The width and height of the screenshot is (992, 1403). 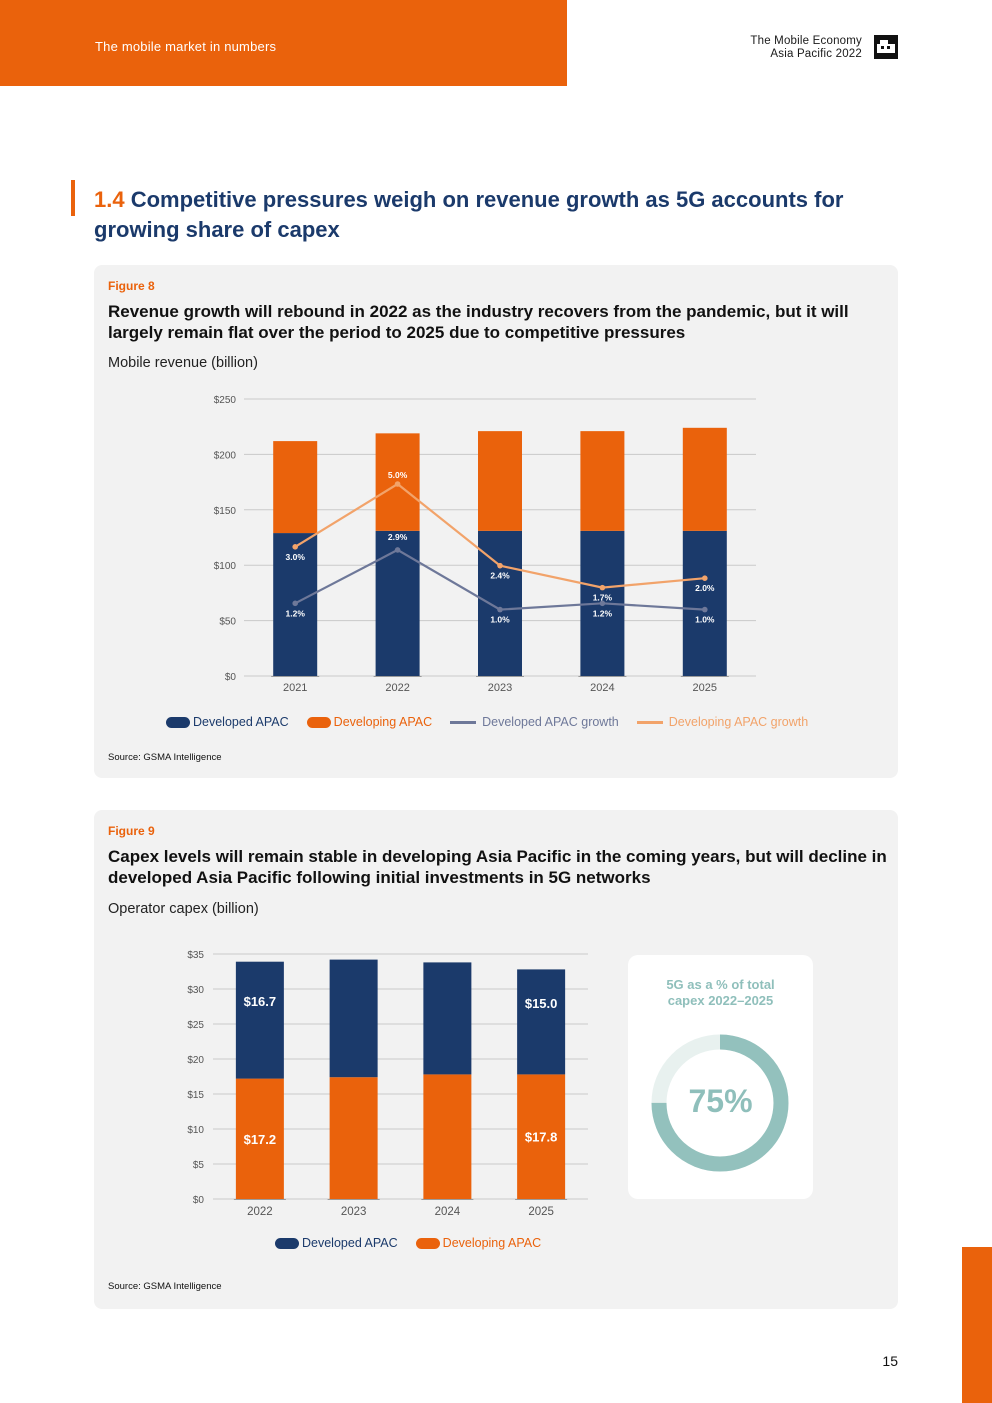 What do you see at coordinates (720, 1000) in the screenshot?
I see `donut-title-line2: capex 2022–2025` at bounding box center [720, 1000].